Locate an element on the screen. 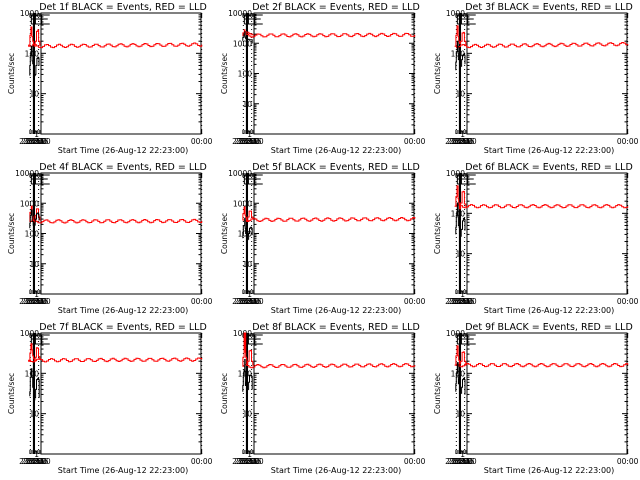  panel-title: Det 9f BLACK = Events, RED = LLD is located at coordinates (549, 327).